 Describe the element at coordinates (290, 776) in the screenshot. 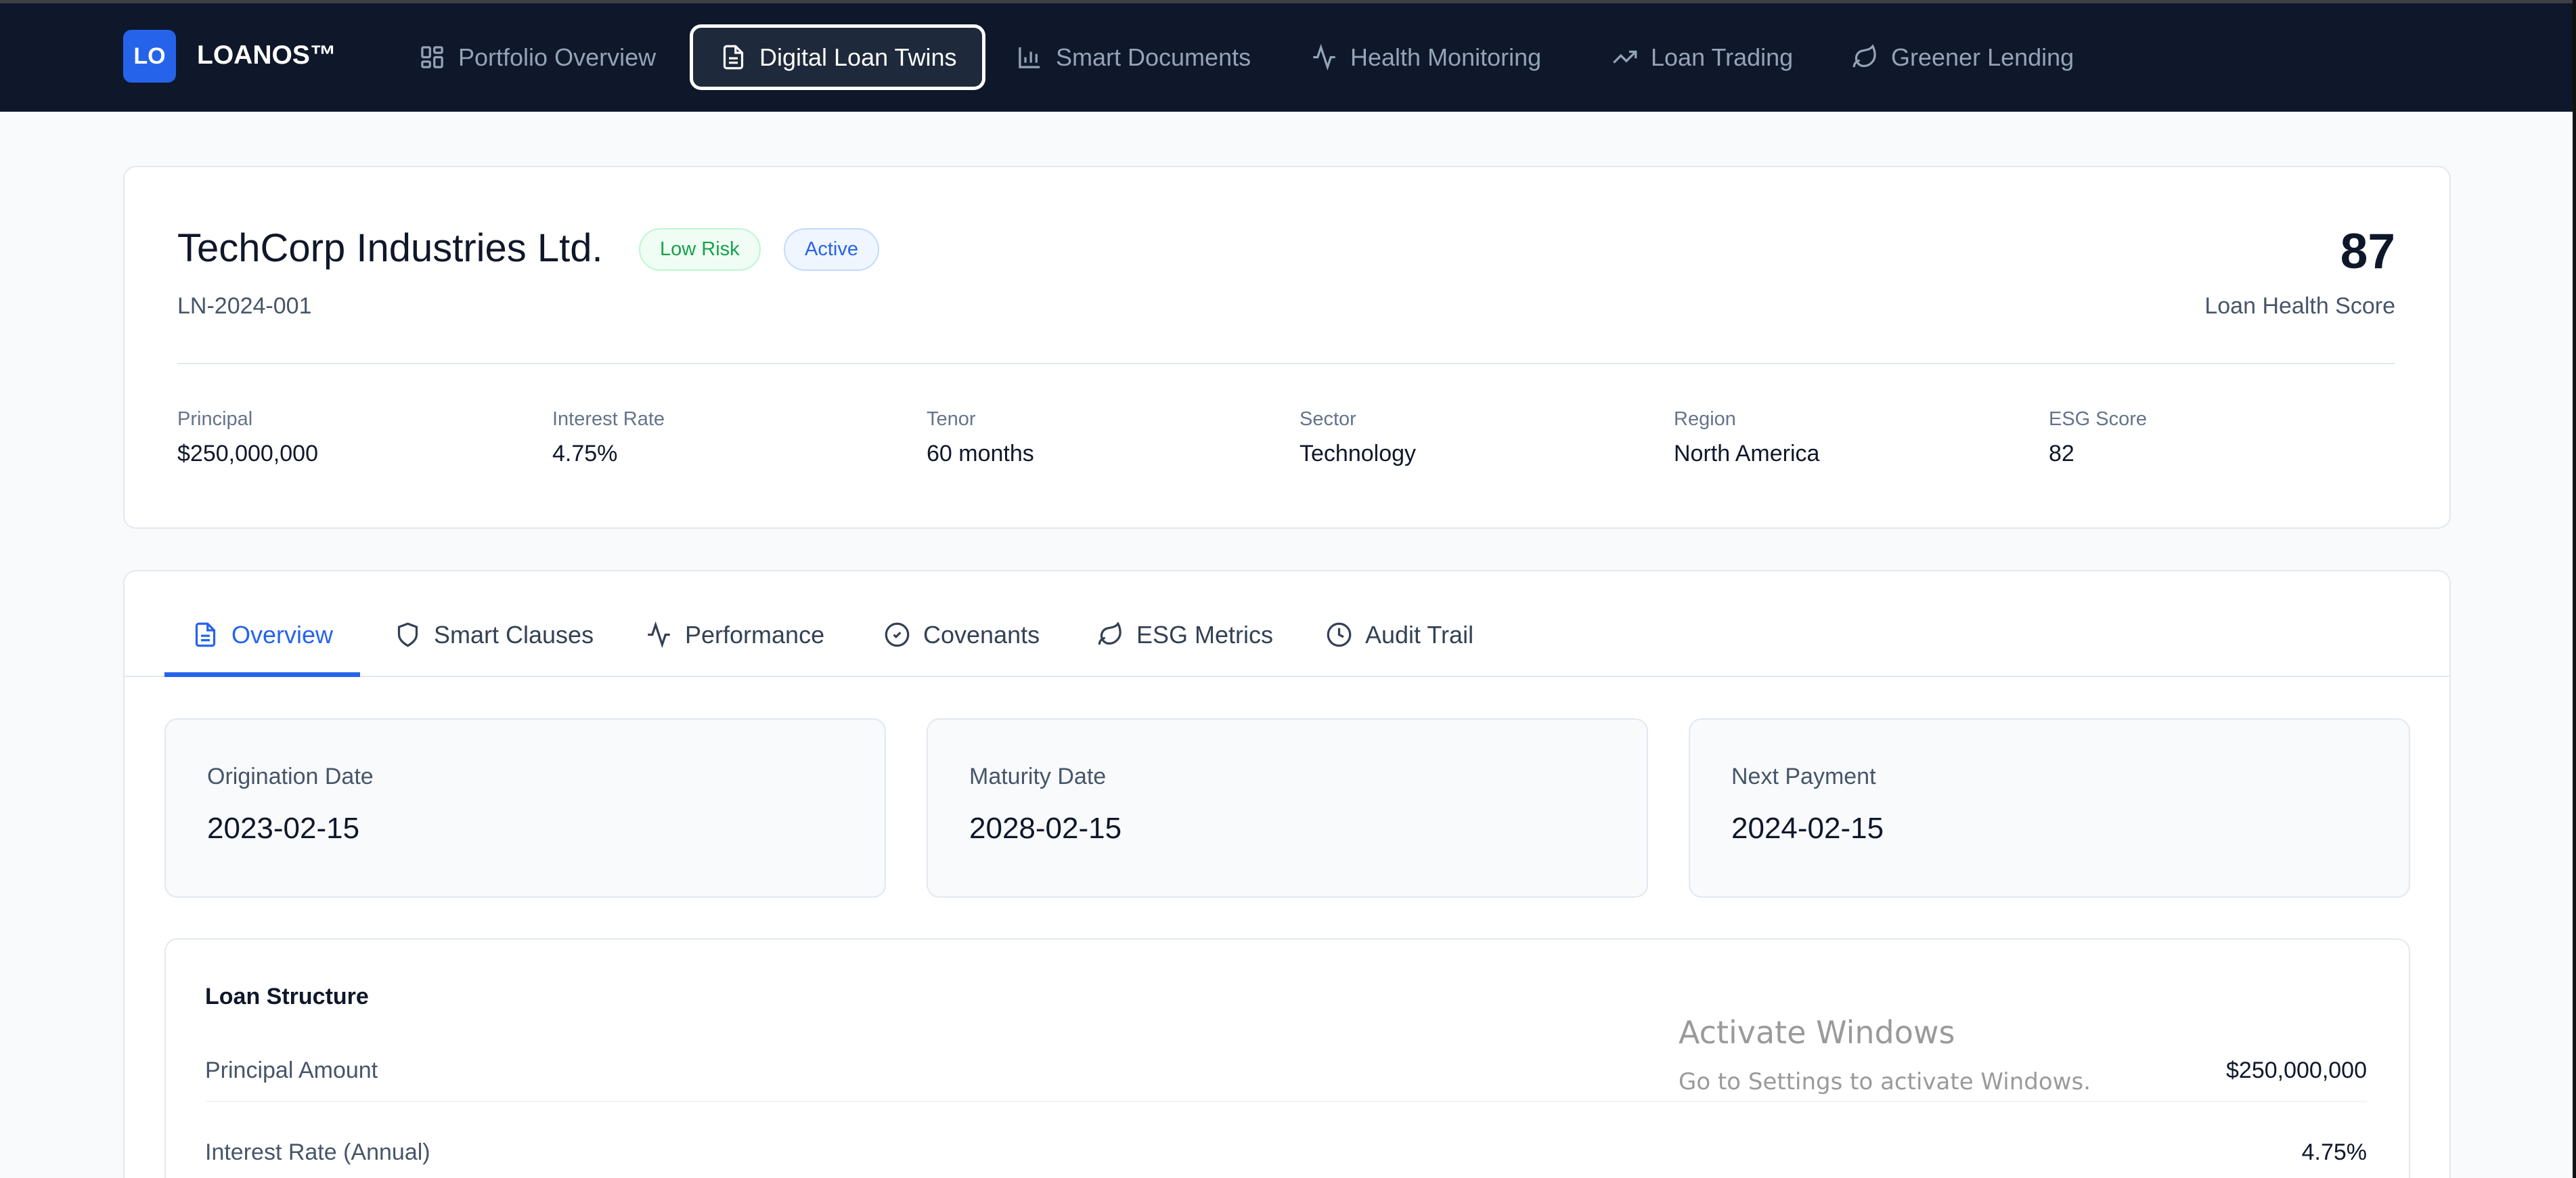

I see `date-label: Origination Date` at that location.